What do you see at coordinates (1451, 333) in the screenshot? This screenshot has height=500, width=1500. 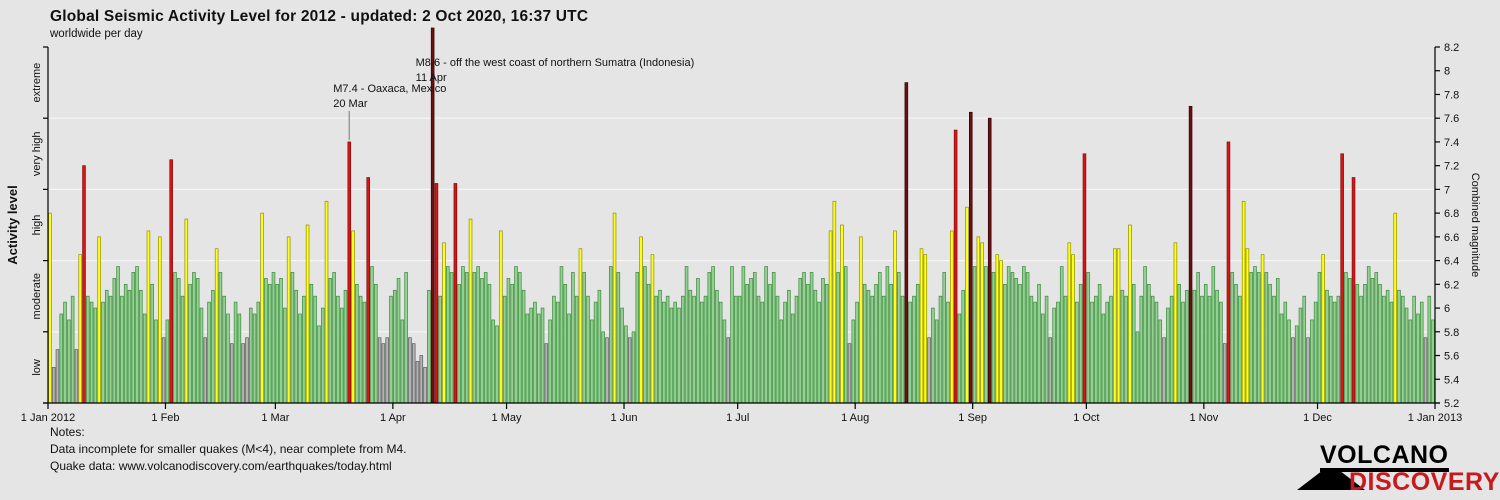 I see `right-tick-label: 5.8` at bounding box center [1451, 333].